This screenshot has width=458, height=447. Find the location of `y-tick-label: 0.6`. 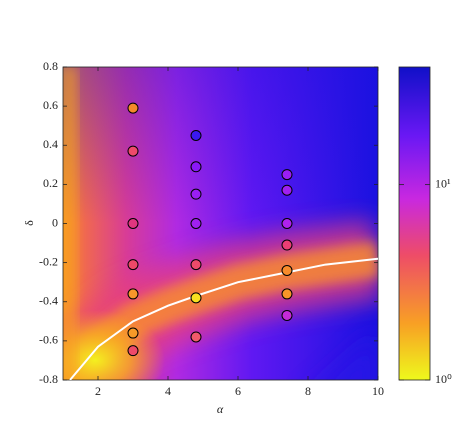

y-tick-label: 0.6 is located at coordinates (50, 105).